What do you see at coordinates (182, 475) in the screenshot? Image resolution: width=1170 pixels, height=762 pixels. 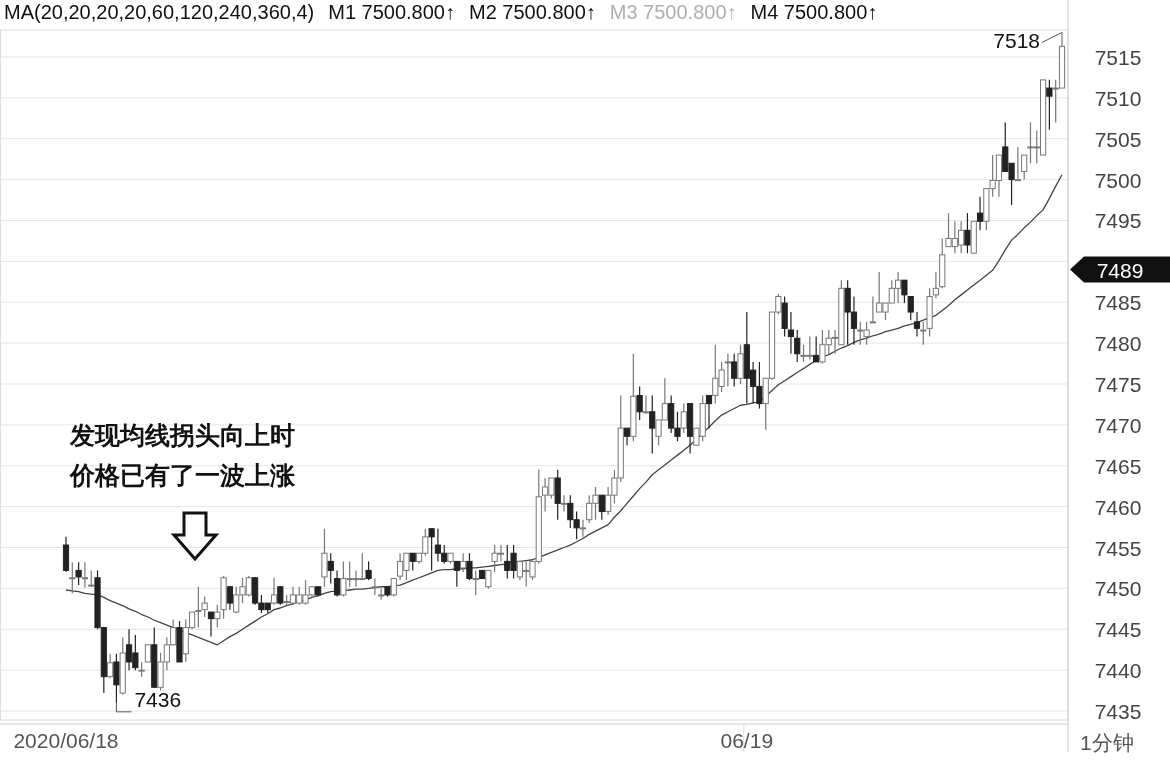 I see `annotation: 价格已有了一波上涨` at bounding box center [182, 475].